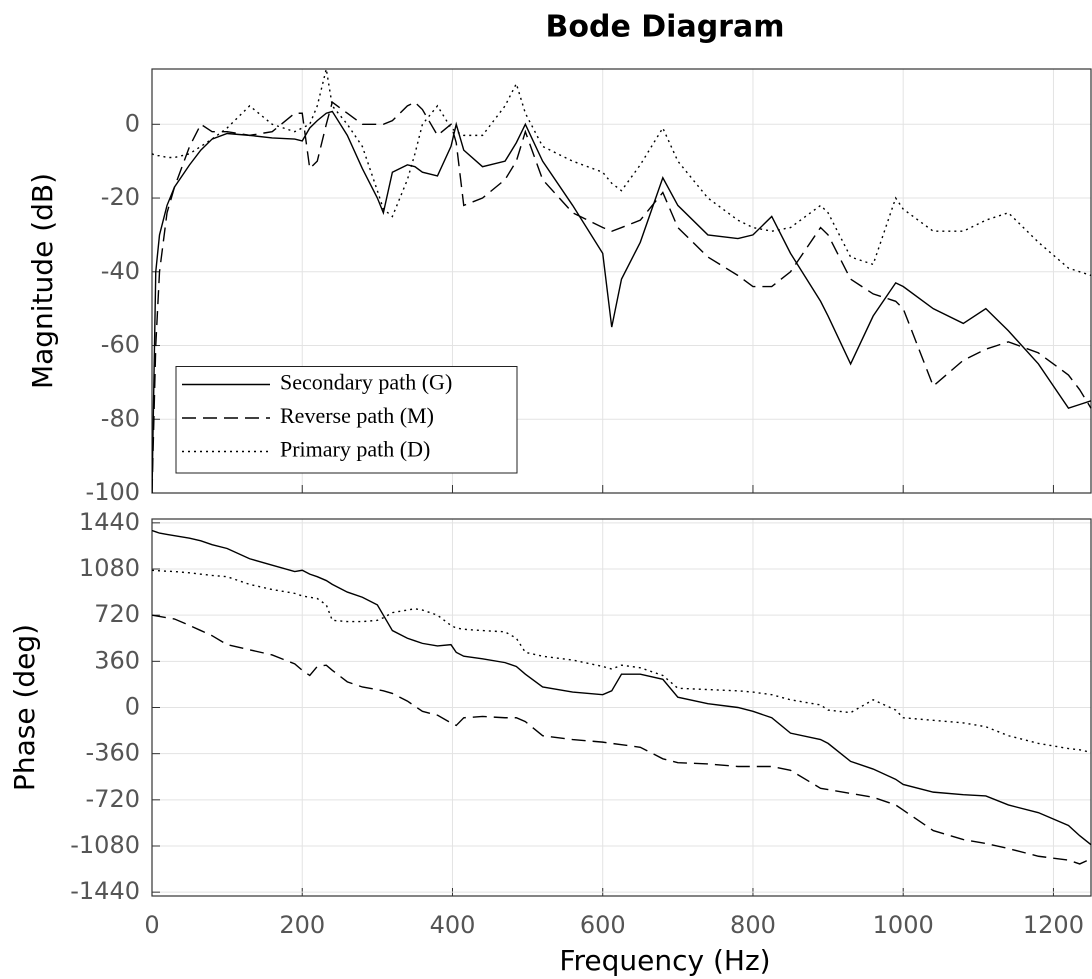 The image size is (1092, 979). What do you see at coordinates (105, 845) in the screenshot?
I see `y-tick-label: -1080` at bounding box center [105, 845].